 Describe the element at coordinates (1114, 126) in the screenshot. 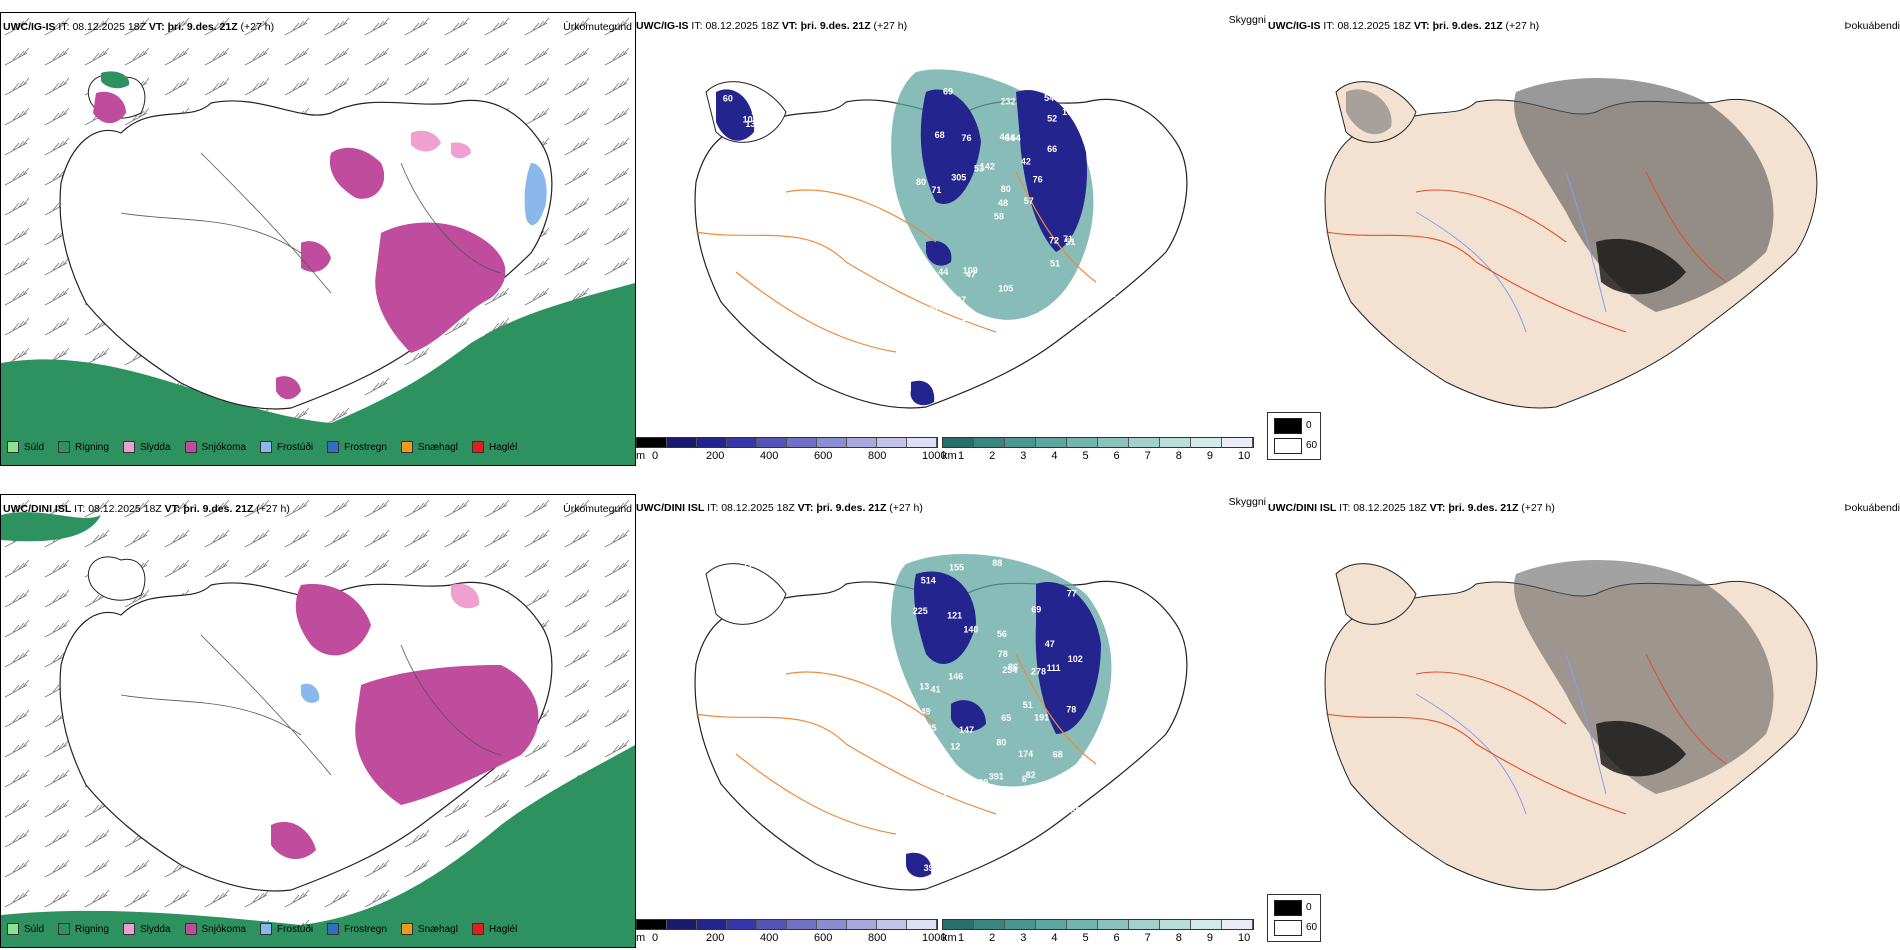

I see `cloud-base-label: 119` at that location.